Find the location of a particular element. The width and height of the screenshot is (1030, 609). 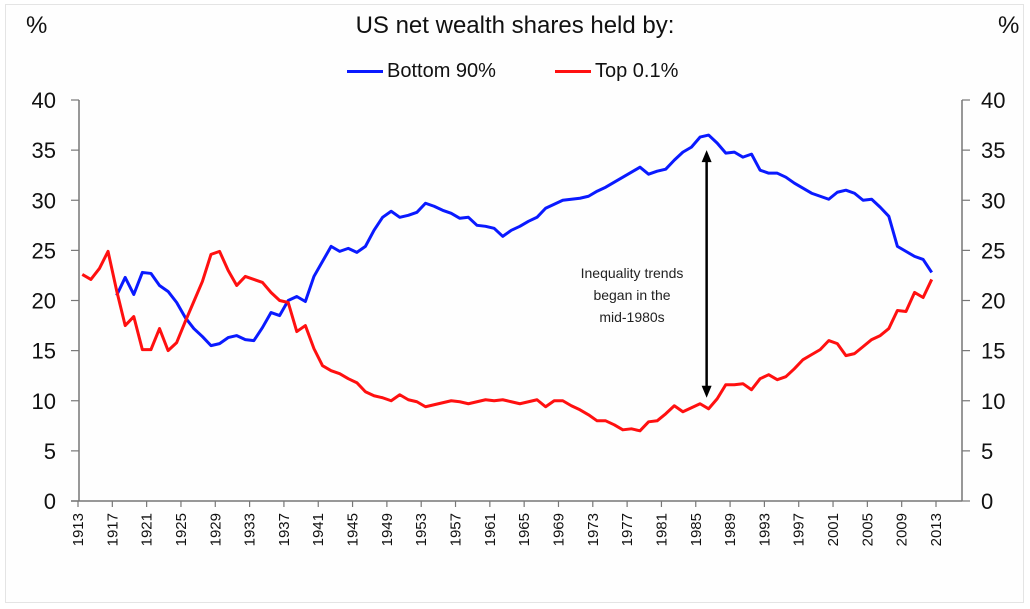

xtick-label: 1929 is located at coordinates (215, 529).